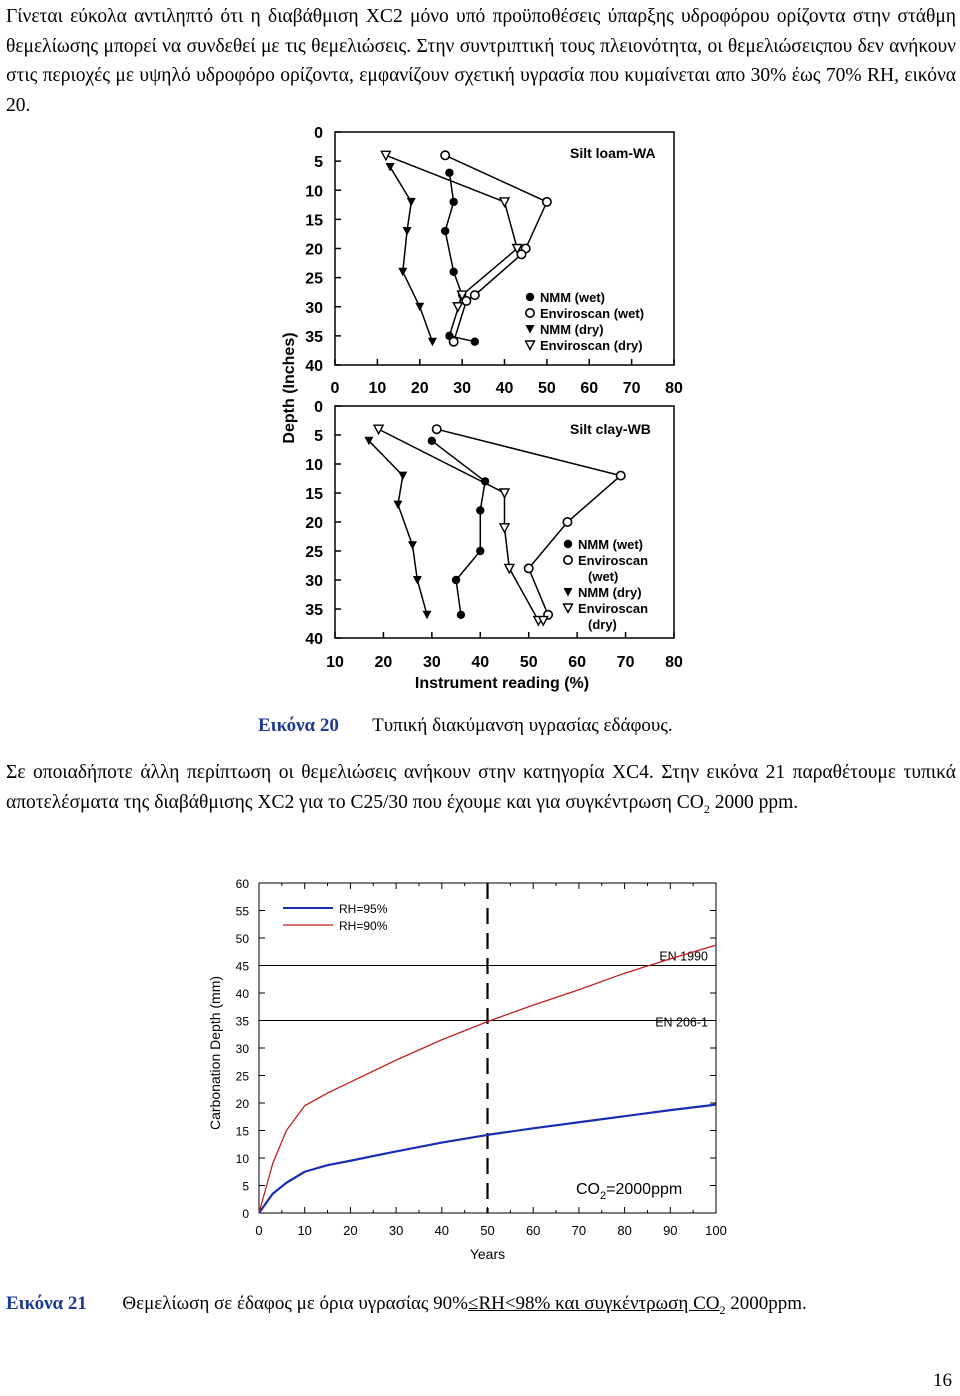  What do you see at coordinates (722, 1309) in the screenshot?
I see `figure-21-caption-subscript: 2` at bounding box center [722, 1309].